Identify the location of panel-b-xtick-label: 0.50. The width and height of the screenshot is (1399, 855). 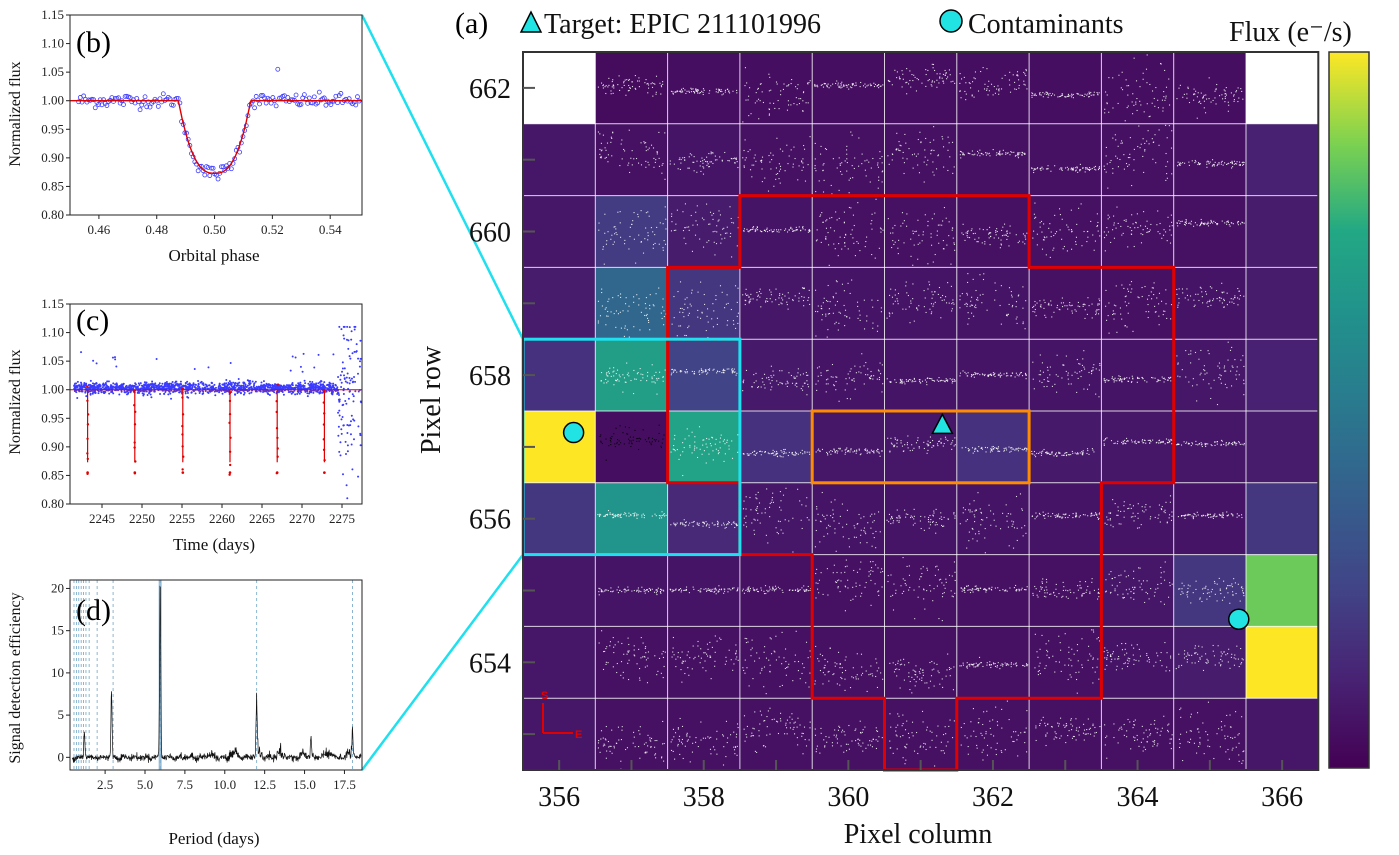
(214, 229).